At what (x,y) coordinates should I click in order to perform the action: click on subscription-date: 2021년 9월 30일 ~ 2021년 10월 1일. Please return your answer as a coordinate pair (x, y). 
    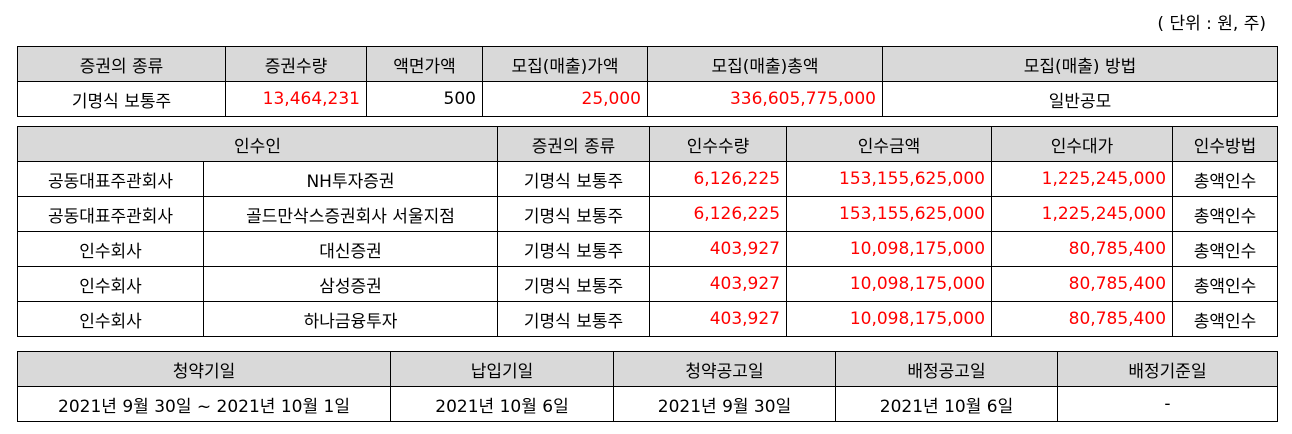
    Looking at the image, I should click on (204, 404).